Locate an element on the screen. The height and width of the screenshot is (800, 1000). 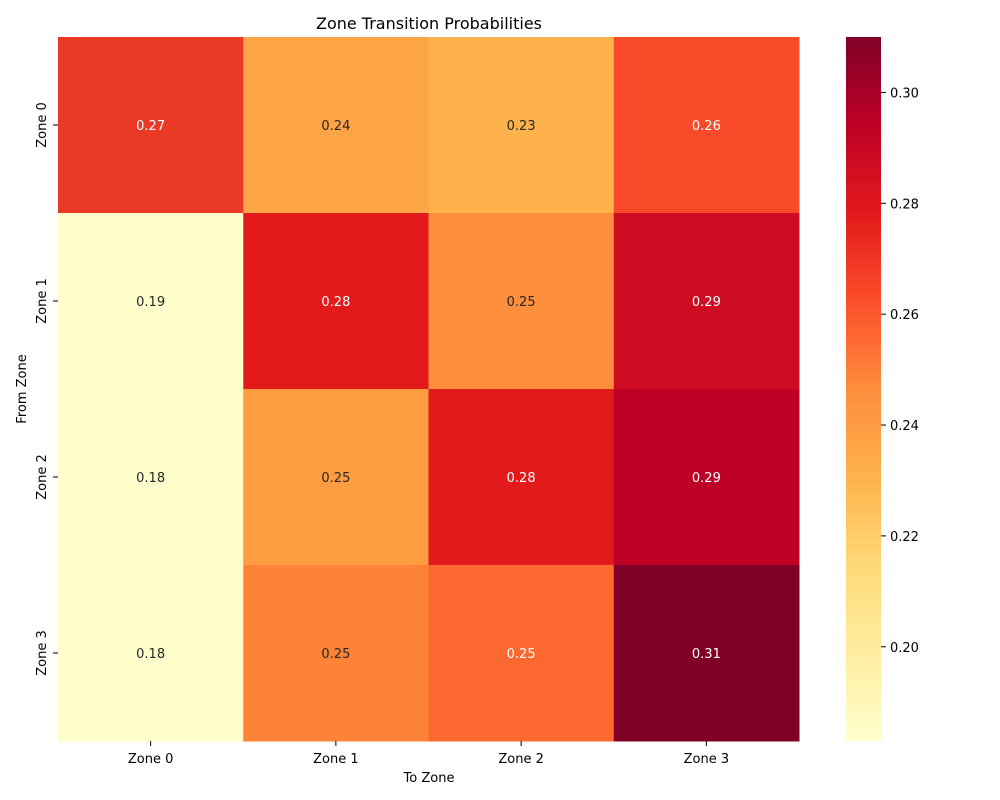
colorbar-tick-label: 0.20 is located at coordinates (904, 648).